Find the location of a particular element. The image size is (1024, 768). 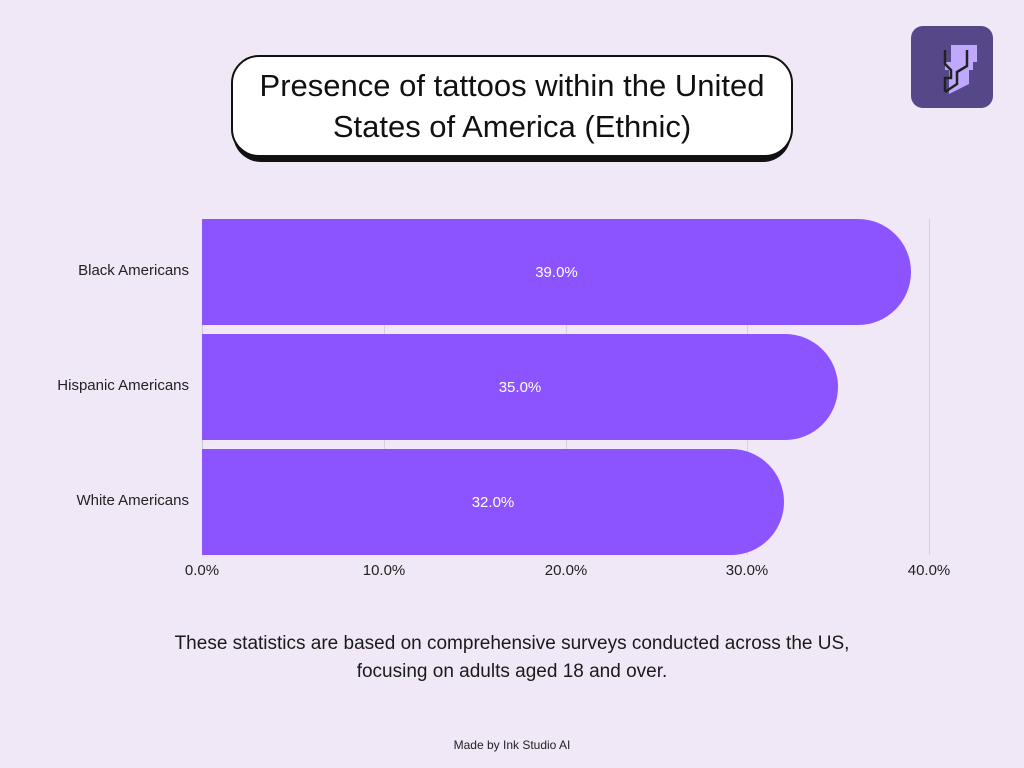

footer-credit: Made by Ink Studio AI is located at coordinates (512, 745).